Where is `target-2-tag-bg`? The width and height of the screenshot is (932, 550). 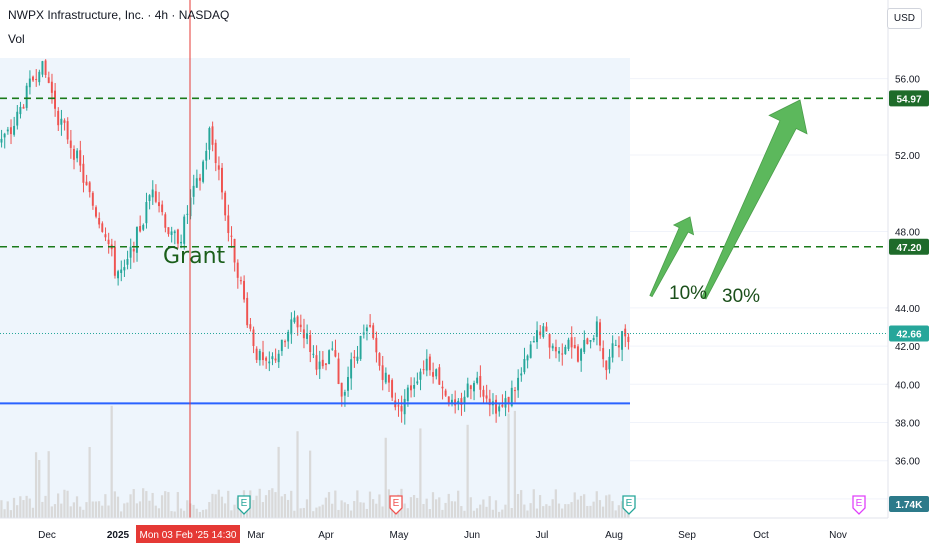
target-2-tag-bg is located at coordinates (909, 98).